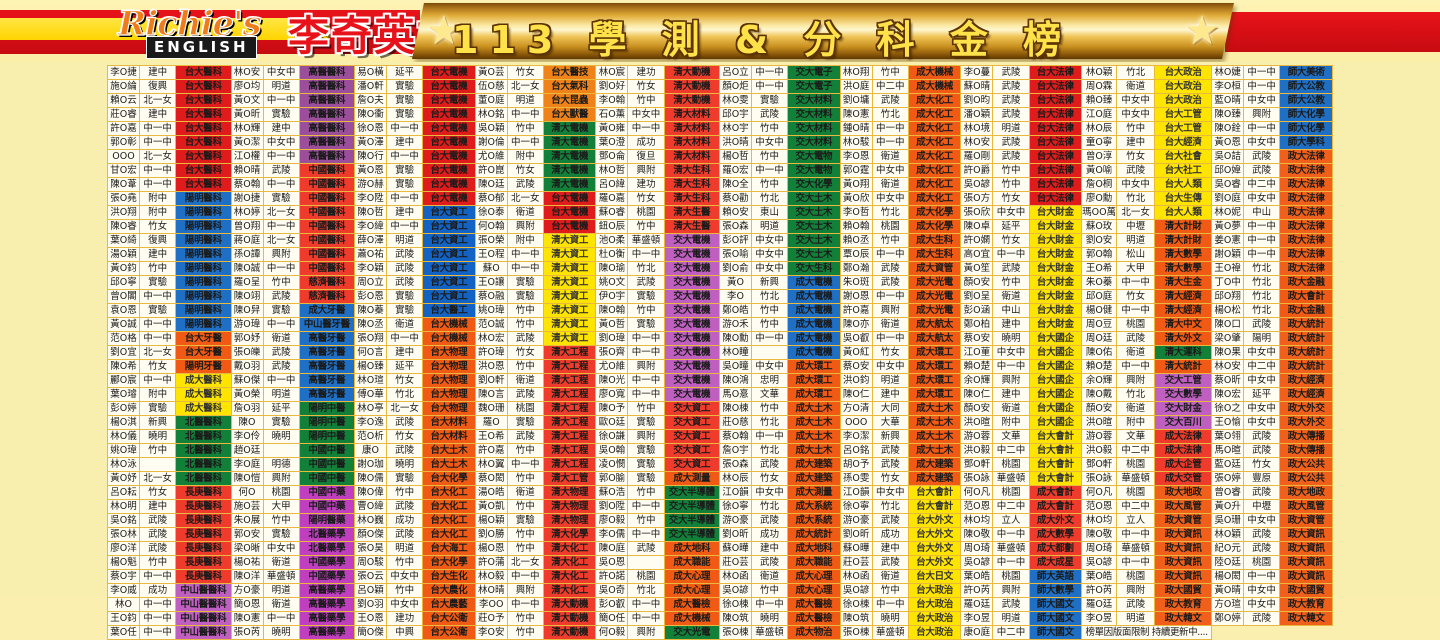 This screenshot has height=640, width=1440. What do you see at coordinates (491, 226) in the screenshot?
I see `student-name-cell: 何O翰` at bounding box center [491, 226].